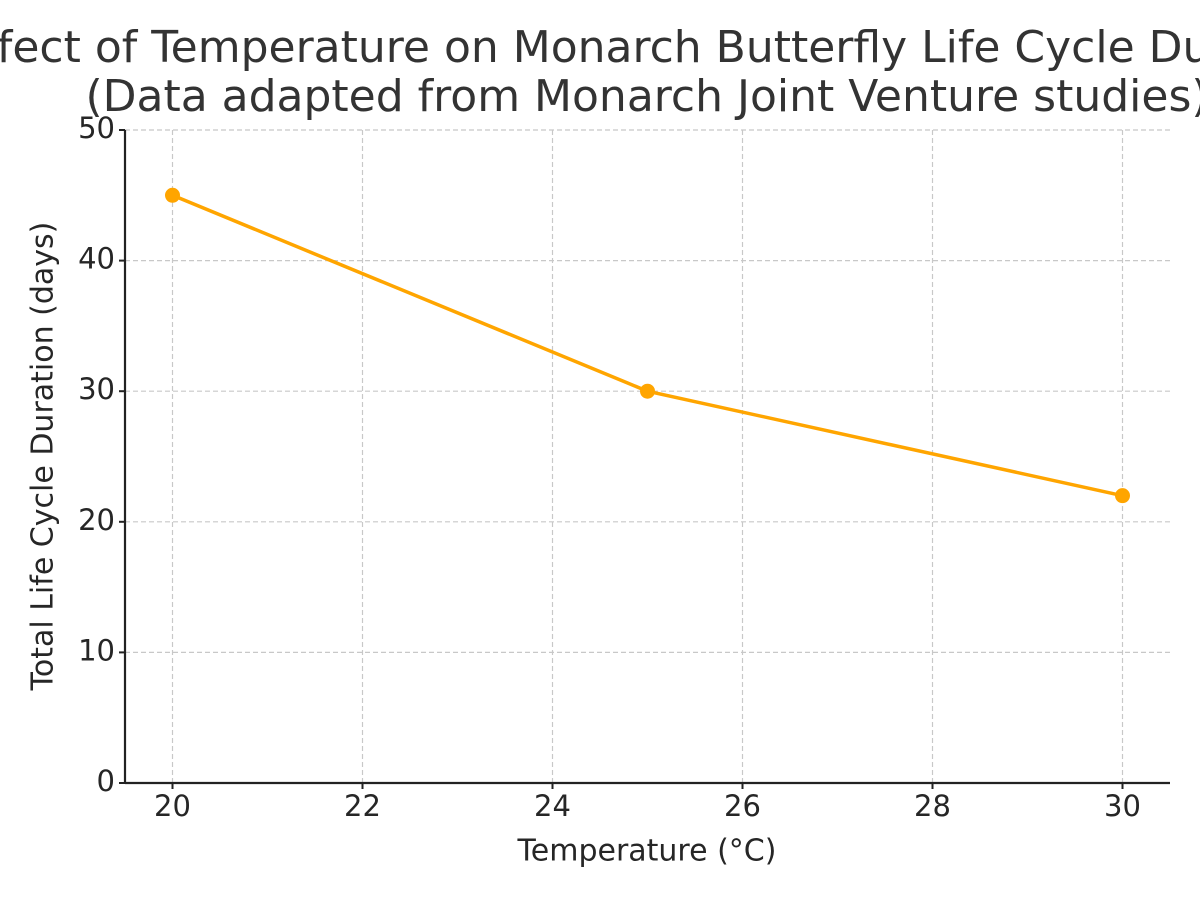  Describe the element at coordinates (43, 457) in the screenshot. I see `y-axis-label: Total Life Cycle Duration (days)` at that location.